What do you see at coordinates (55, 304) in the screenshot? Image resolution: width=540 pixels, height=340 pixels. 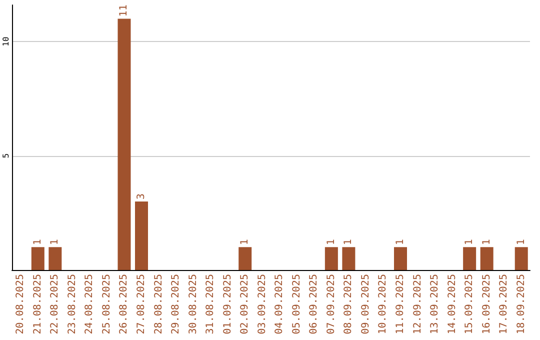 I see `x-tick-label: 22.08.2025` at bounding box center [55, 304].